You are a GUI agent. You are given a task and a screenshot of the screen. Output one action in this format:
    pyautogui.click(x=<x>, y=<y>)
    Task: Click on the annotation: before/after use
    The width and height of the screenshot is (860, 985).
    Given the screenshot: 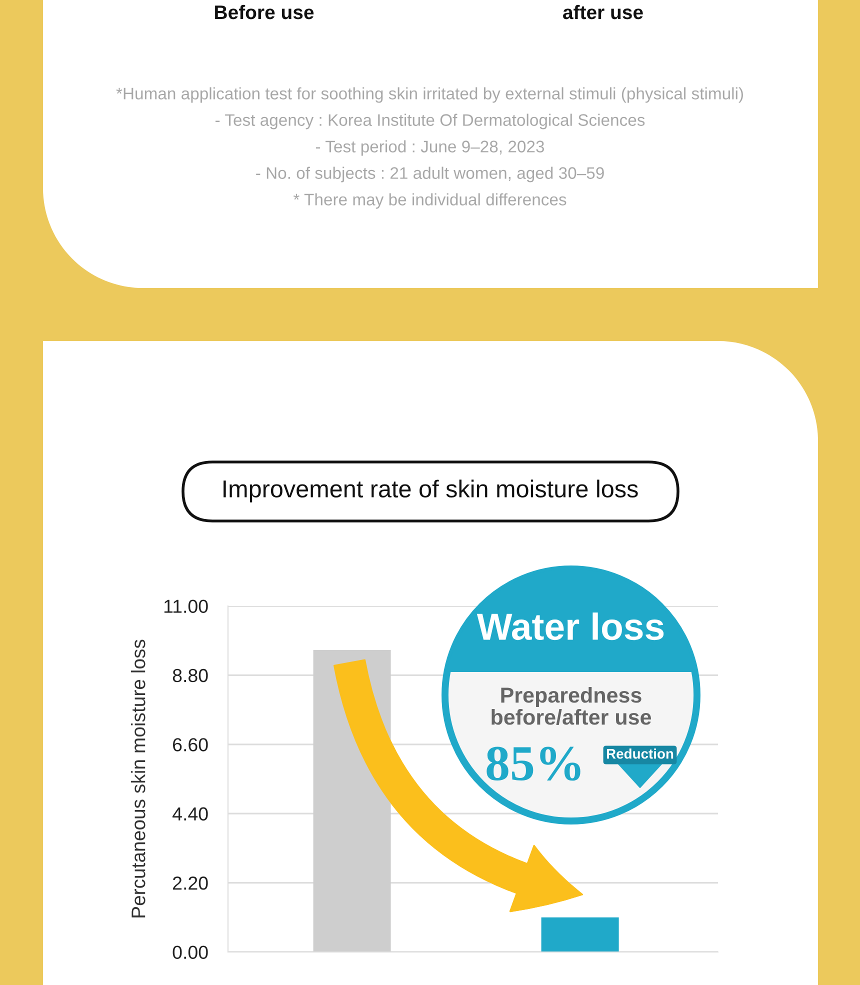 What is the action you would take?
    pyautogui.click(x=572, y=716)
    